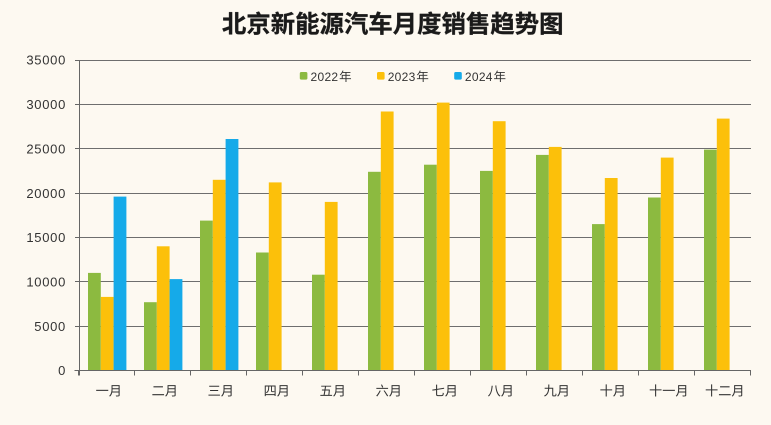 The image size is (771, 425). I want to click on svg-text: 2022, so click(325, 77).